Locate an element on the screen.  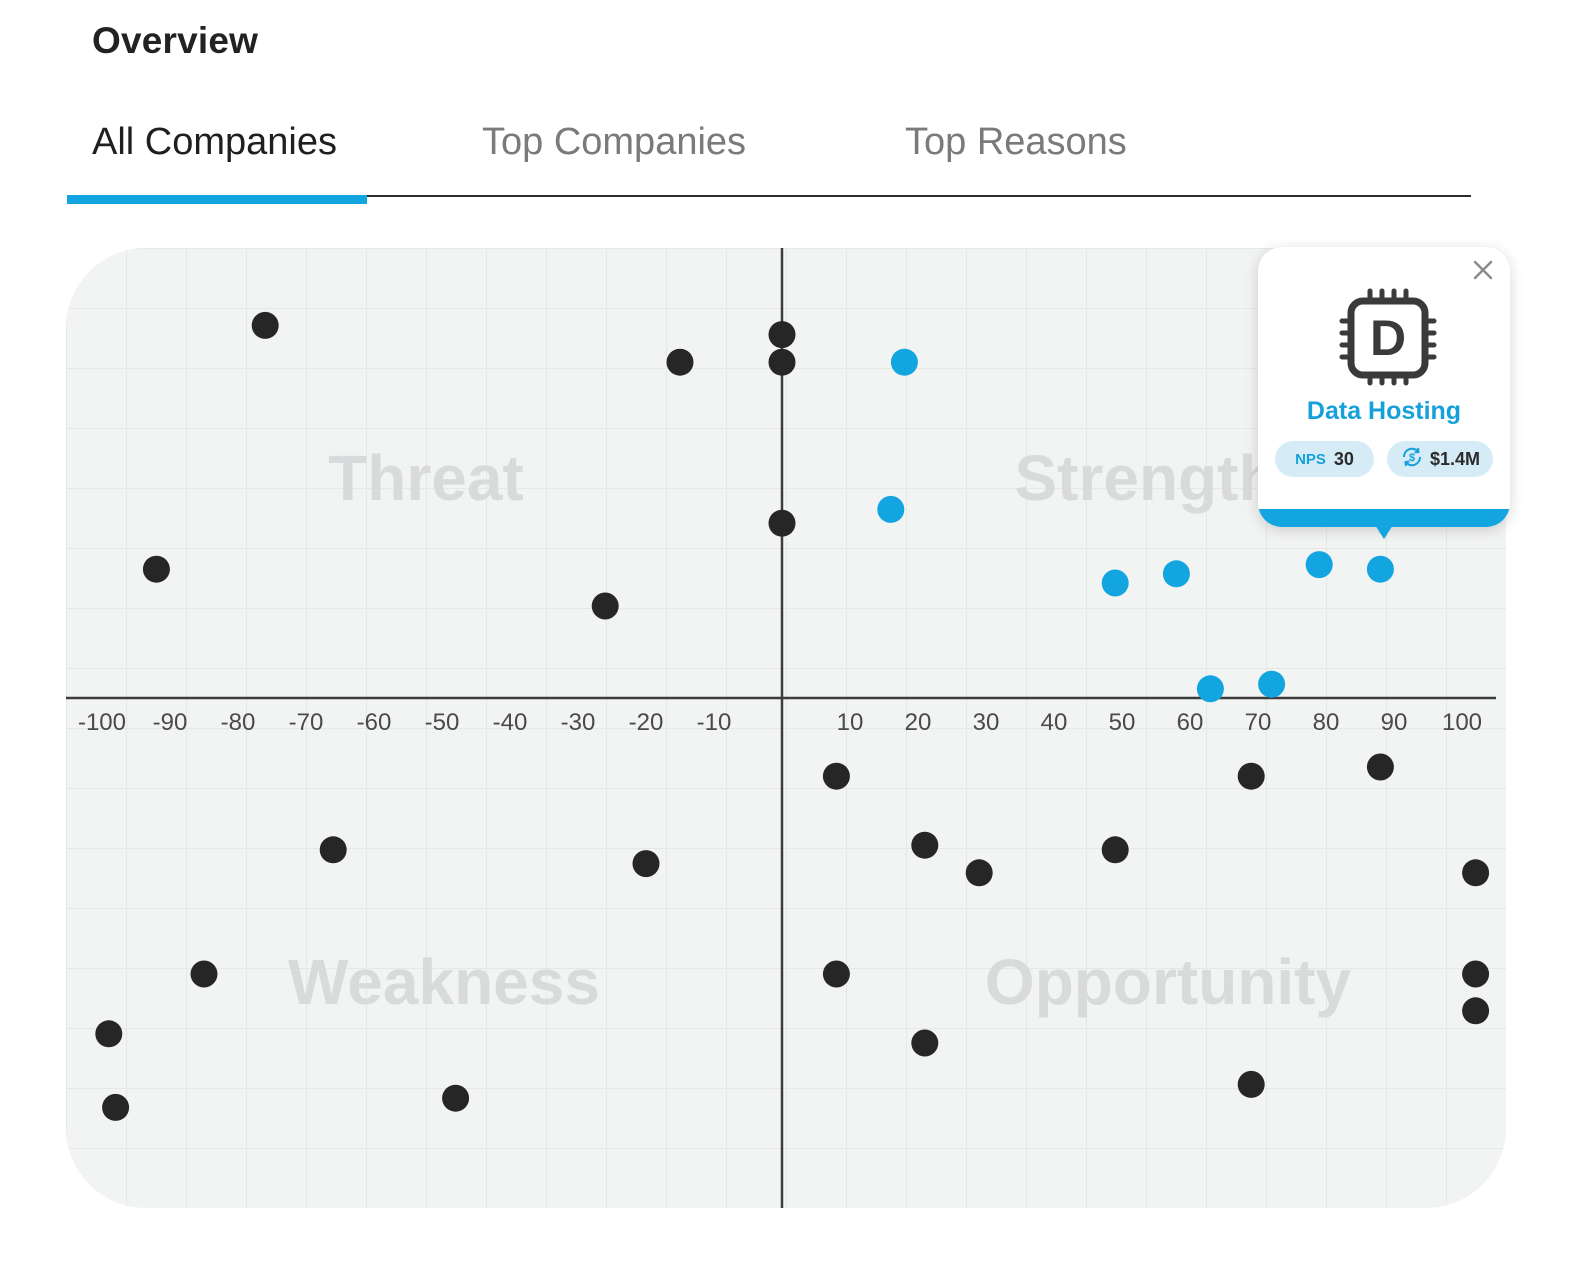
company-name: Data Hosting is located at coordinates (1384, 411).